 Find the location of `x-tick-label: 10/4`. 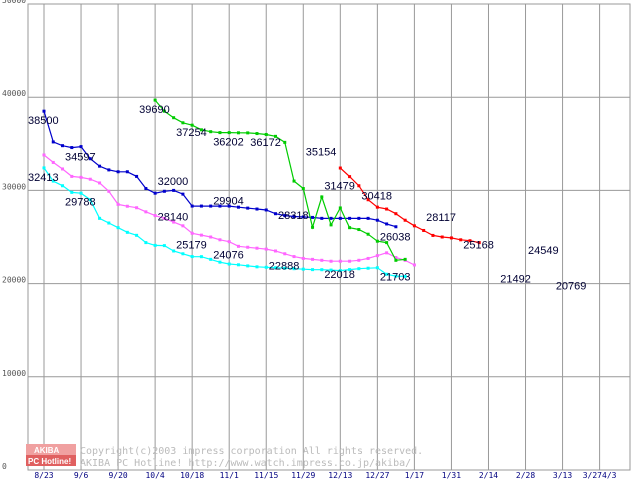

x-tick-label: 10/4 is located at coordinates (154, 475).